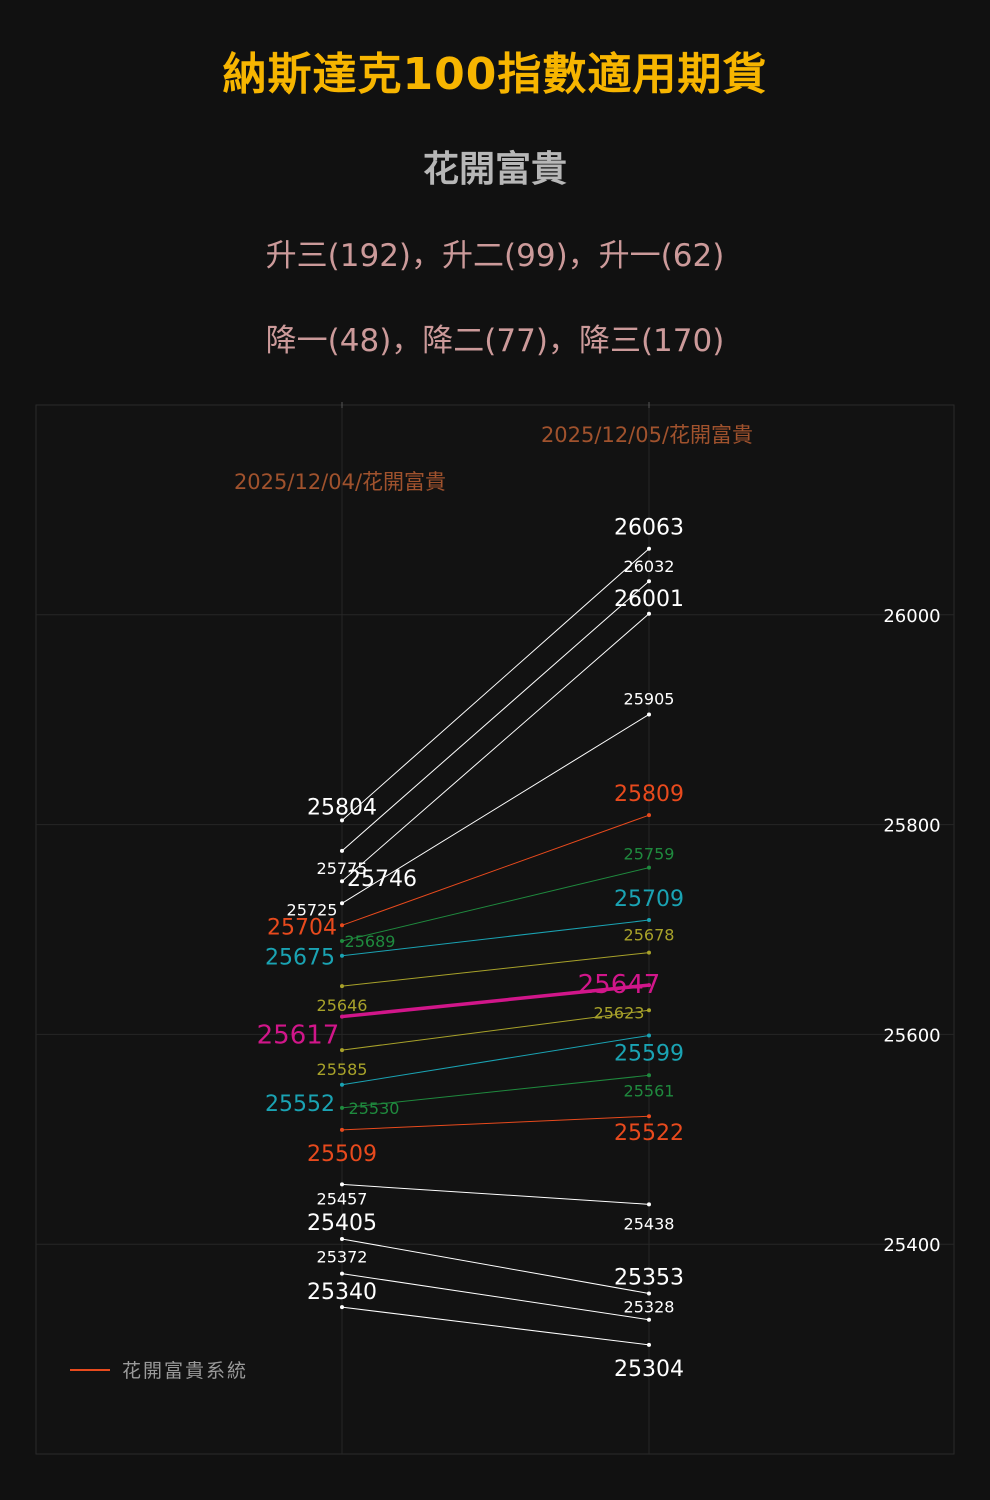 This screenshot has height=1500, width=990. I want to click on data-label-end: 25328, so click(649, 1307).